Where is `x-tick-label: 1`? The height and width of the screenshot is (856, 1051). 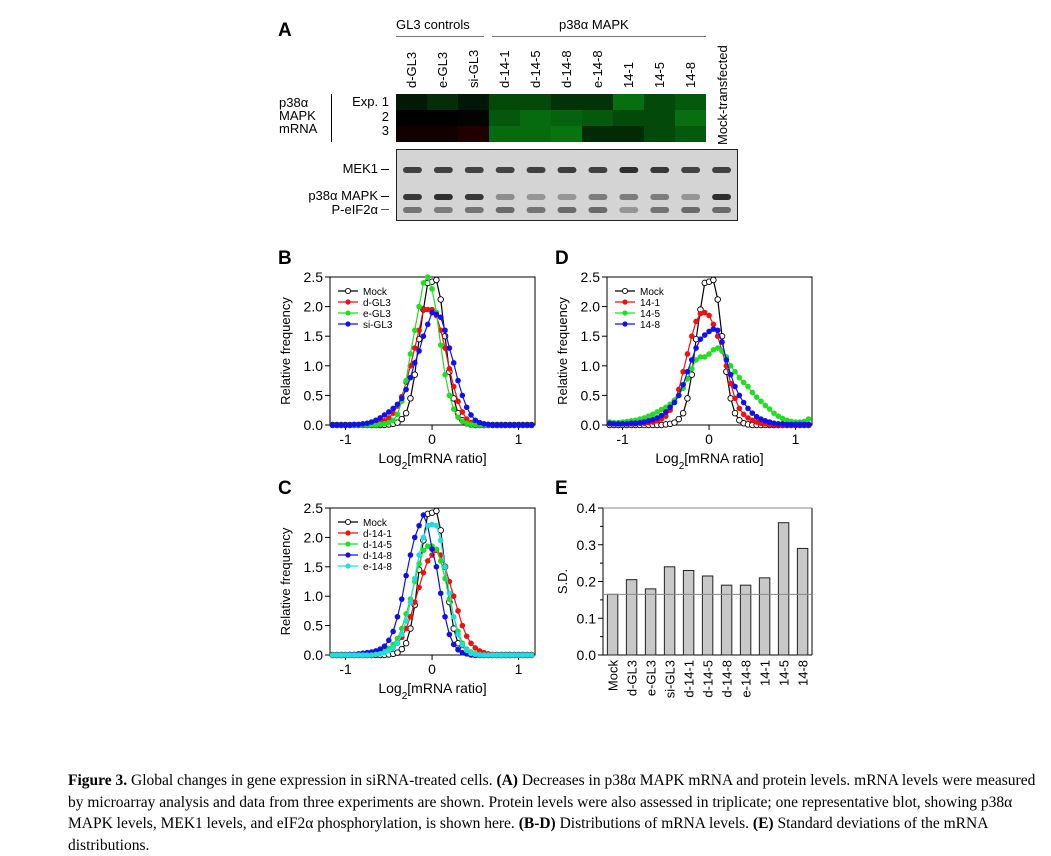 x-tick-label: 1 is located at coordinates (519, 669).